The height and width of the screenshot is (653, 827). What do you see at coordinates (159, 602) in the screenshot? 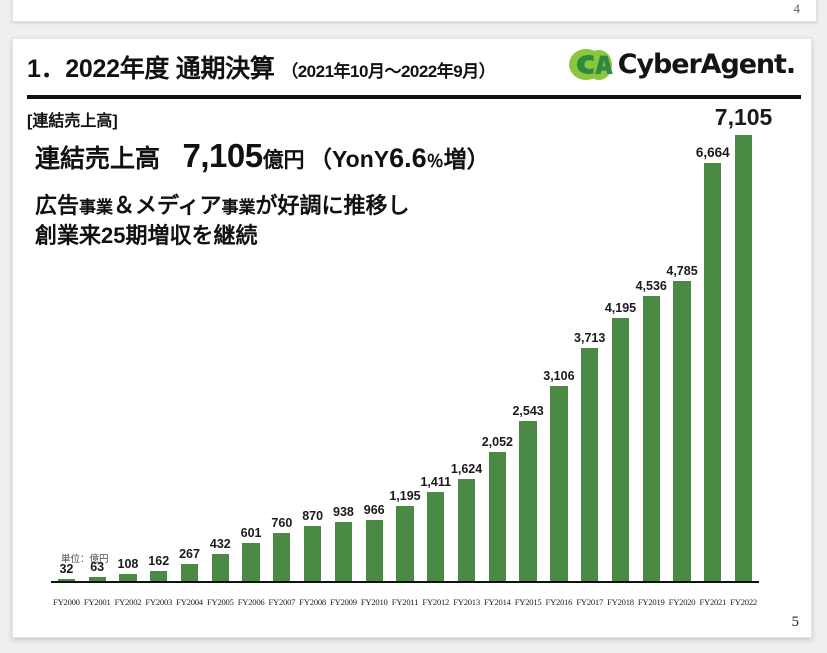
I see `x-axis-label: FY2003` at bounding box center [159, 602].